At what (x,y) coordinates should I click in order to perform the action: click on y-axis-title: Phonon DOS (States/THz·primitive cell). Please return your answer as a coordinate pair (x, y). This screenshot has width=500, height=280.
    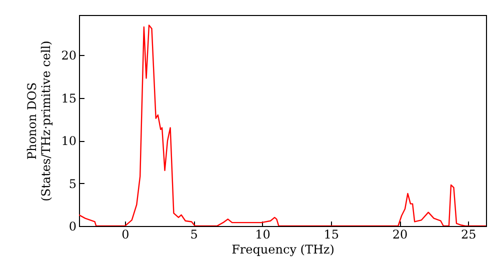
    Looking at the image, I should click on (39, 121).